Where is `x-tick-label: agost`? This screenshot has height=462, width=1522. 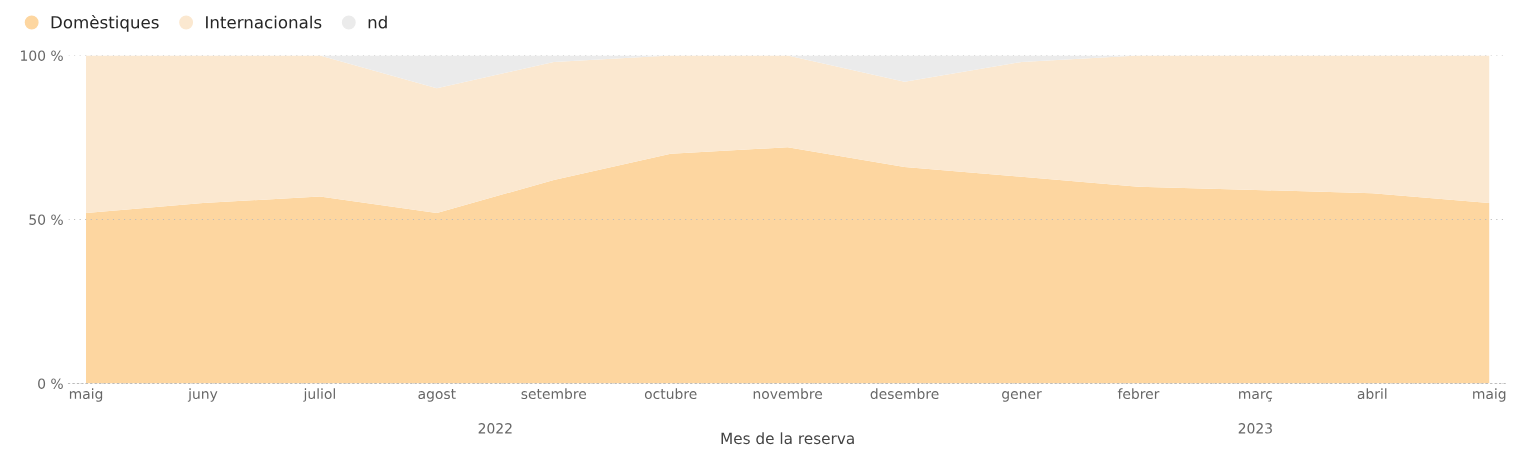
x-tick-label: agost is located at coordinates (437, 395).